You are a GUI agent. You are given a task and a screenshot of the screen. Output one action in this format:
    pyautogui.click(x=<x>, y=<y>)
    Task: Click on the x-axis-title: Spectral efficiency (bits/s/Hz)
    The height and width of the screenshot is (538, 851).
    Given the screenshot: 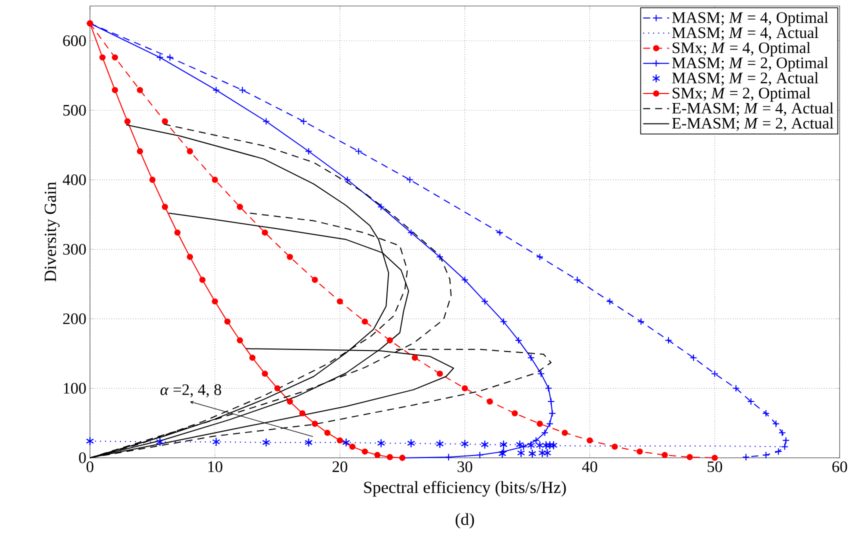 What is the action you would take?
    pyautogui.click(x=465, y=489)
    